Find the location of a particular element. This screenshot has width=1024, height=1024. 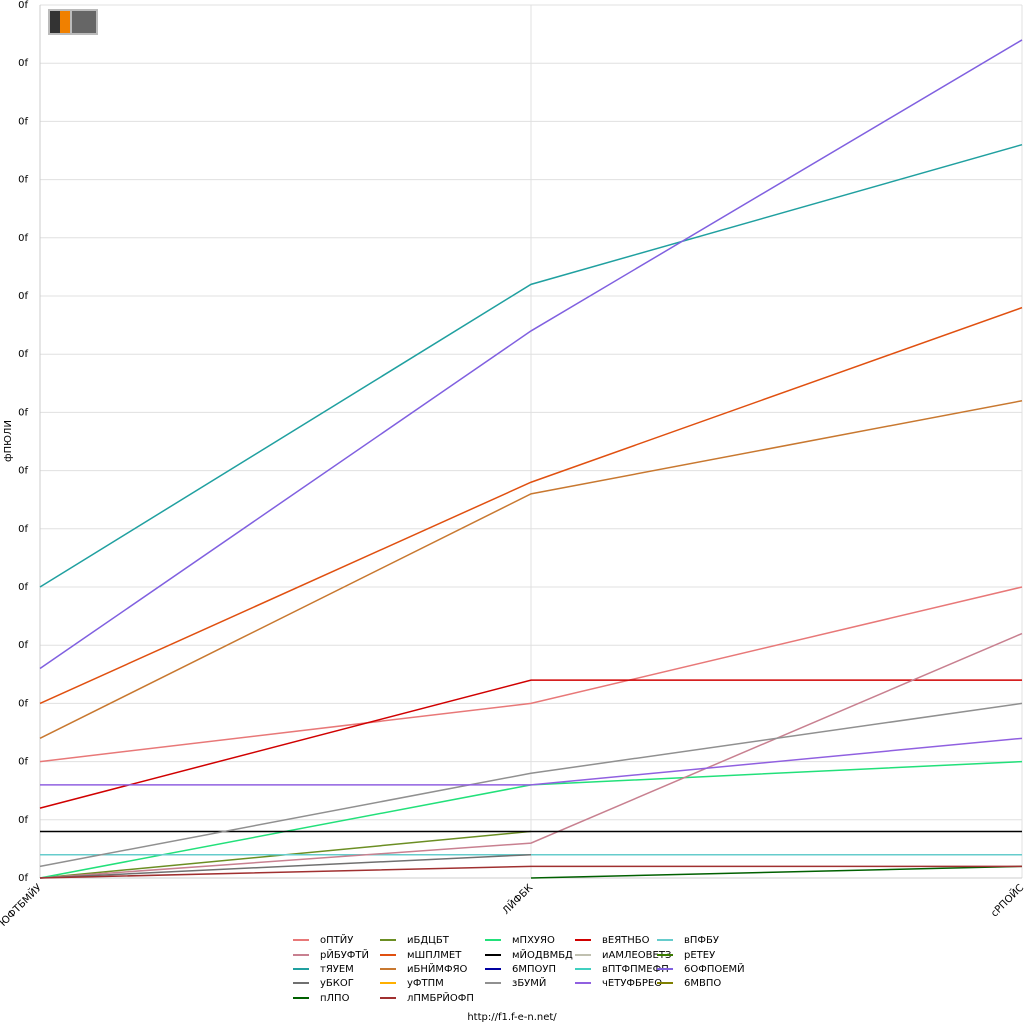

x-tick-label: сРПОЙС is located at coordinates (1006, 900).